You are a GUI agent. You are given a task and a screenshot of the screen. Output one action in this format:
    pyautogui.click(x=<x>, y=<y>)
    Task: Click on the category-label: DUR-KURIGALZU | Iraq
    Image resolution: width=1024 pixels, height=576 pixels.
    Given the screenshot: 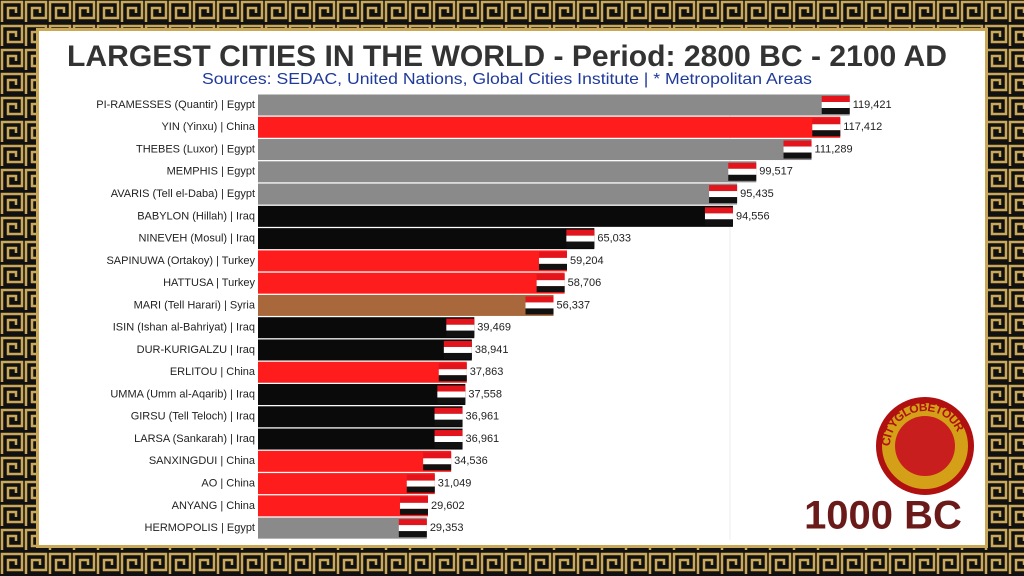 What is the action you would take?
    pyautogui.click(x=196, y=350)
    